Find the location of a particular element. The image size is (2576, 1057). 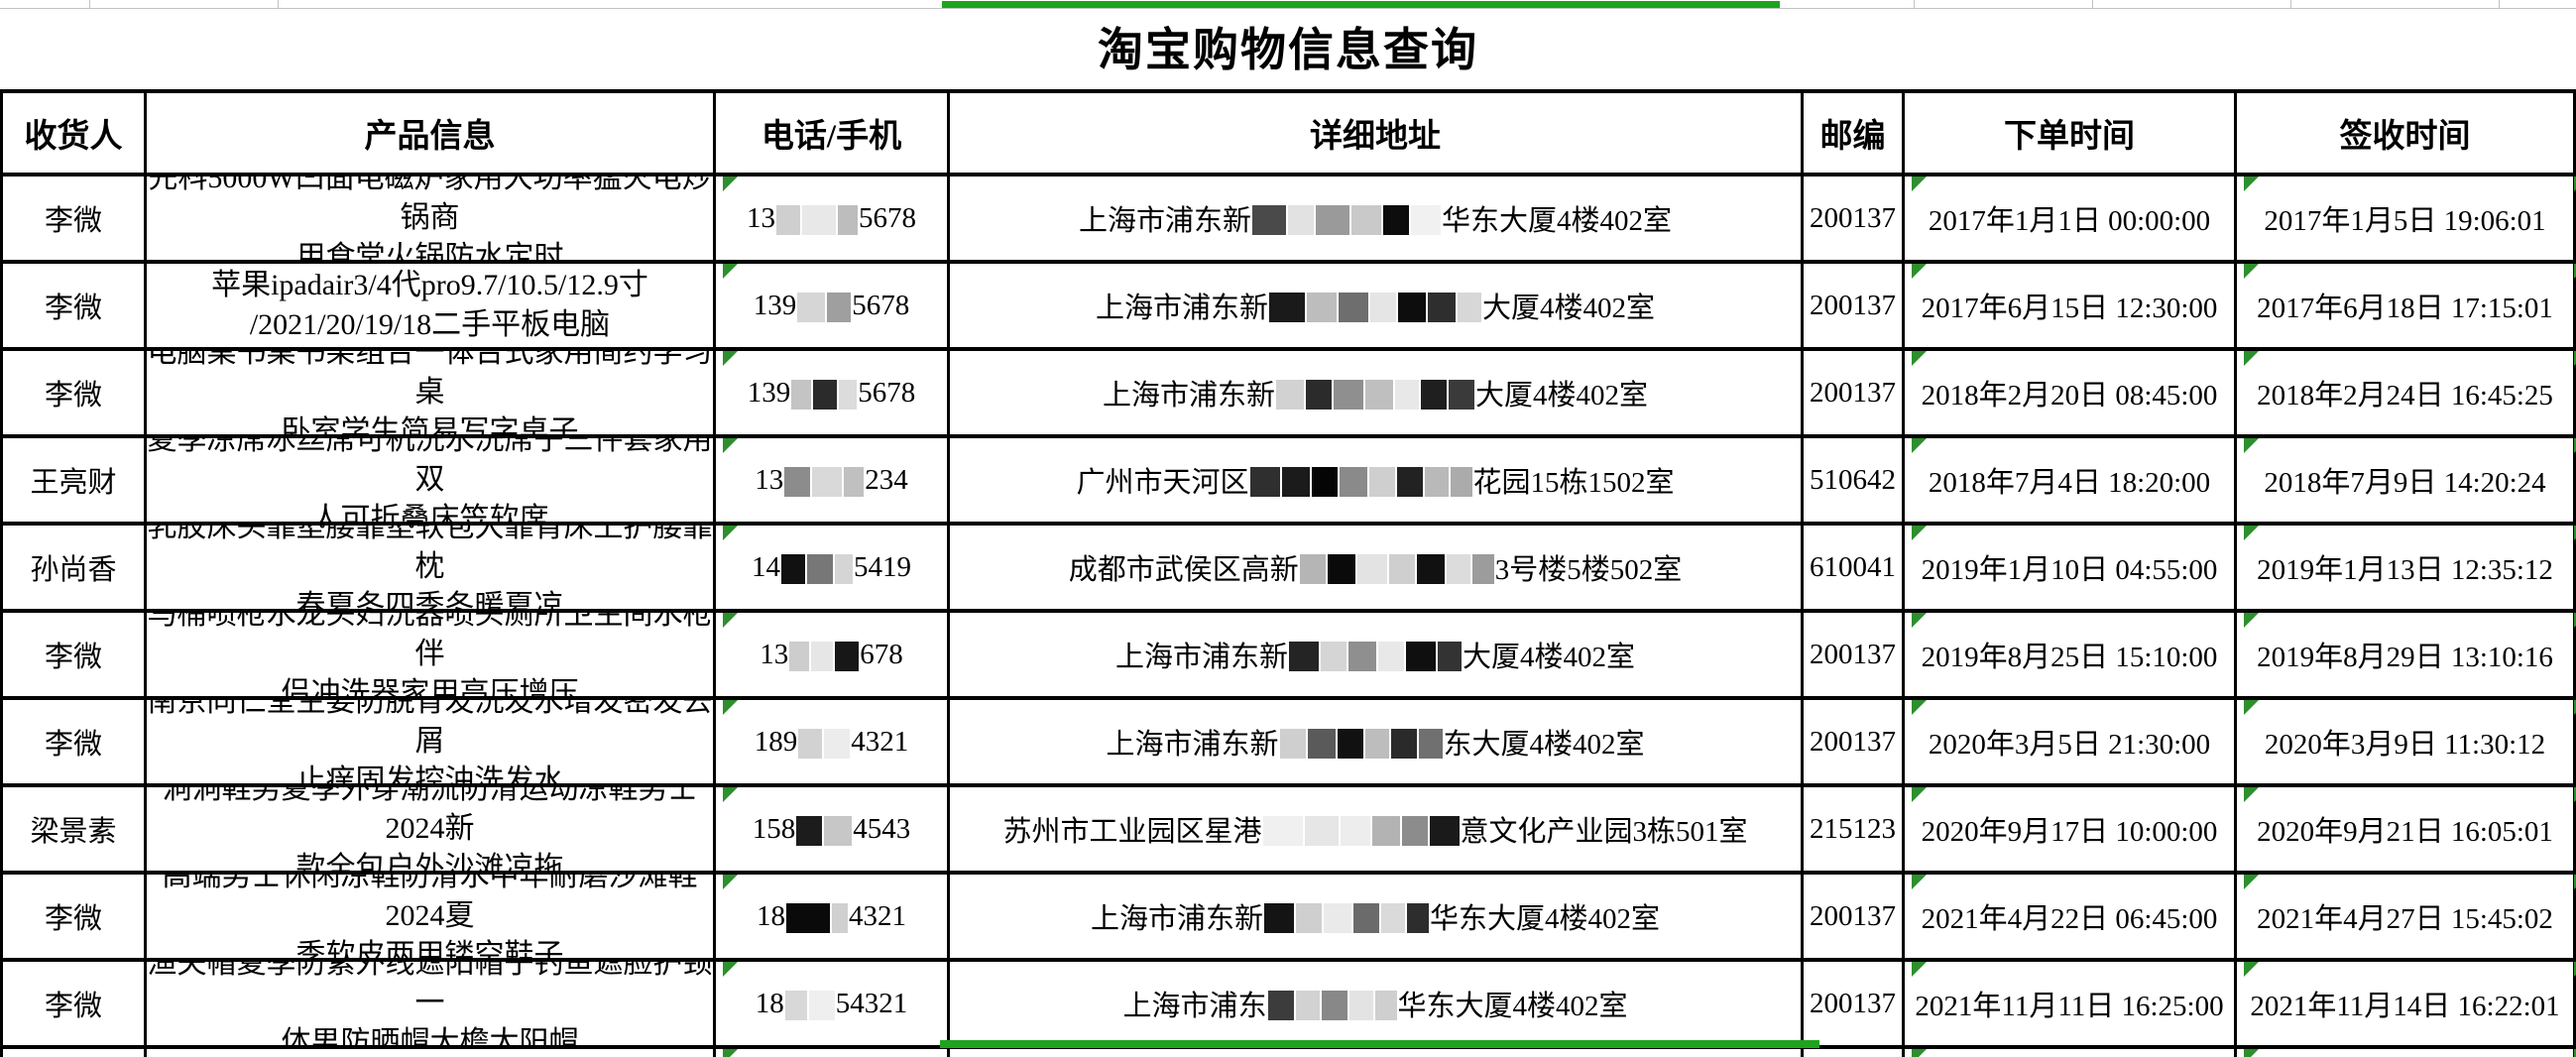

order-time-cell: 2019年8月25日 15:10:00 is located at coordinates (2071, 654).